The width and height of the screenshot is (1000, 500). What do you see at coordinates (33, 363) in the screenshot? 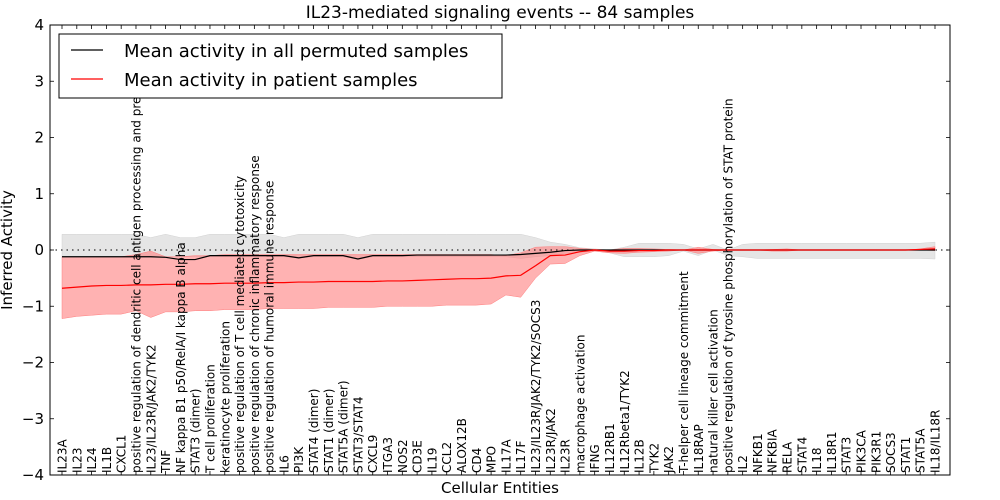
I see `y-tick-label: −2` at bounding box center [33, 363].